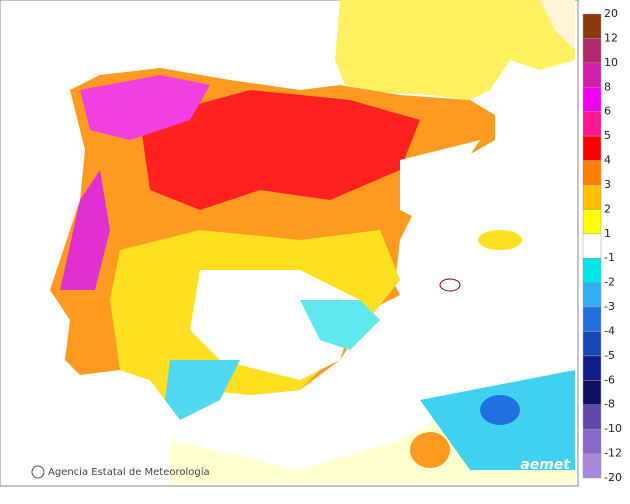 The image size is (630, 504). I want to click on legend-label: 1, so click(607, 233).